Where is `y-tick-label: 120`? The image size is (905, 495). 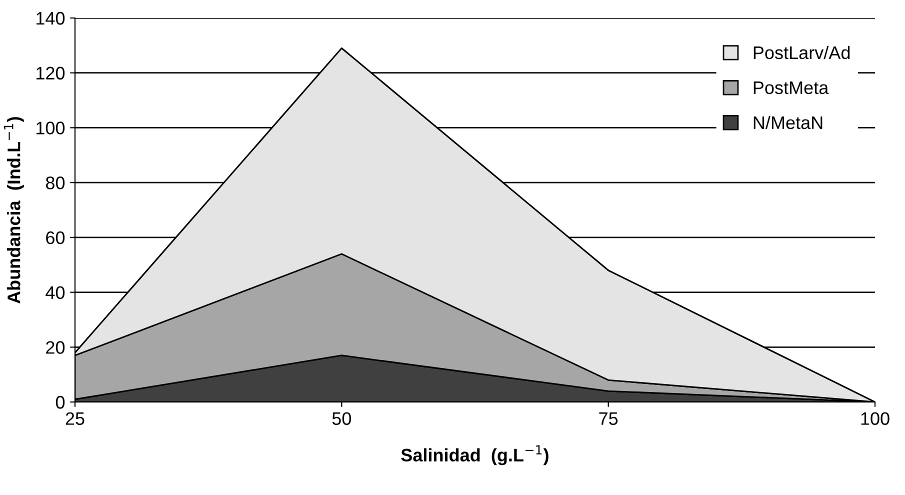
y-tick-label: 120 is located at coordinates (50, 73).